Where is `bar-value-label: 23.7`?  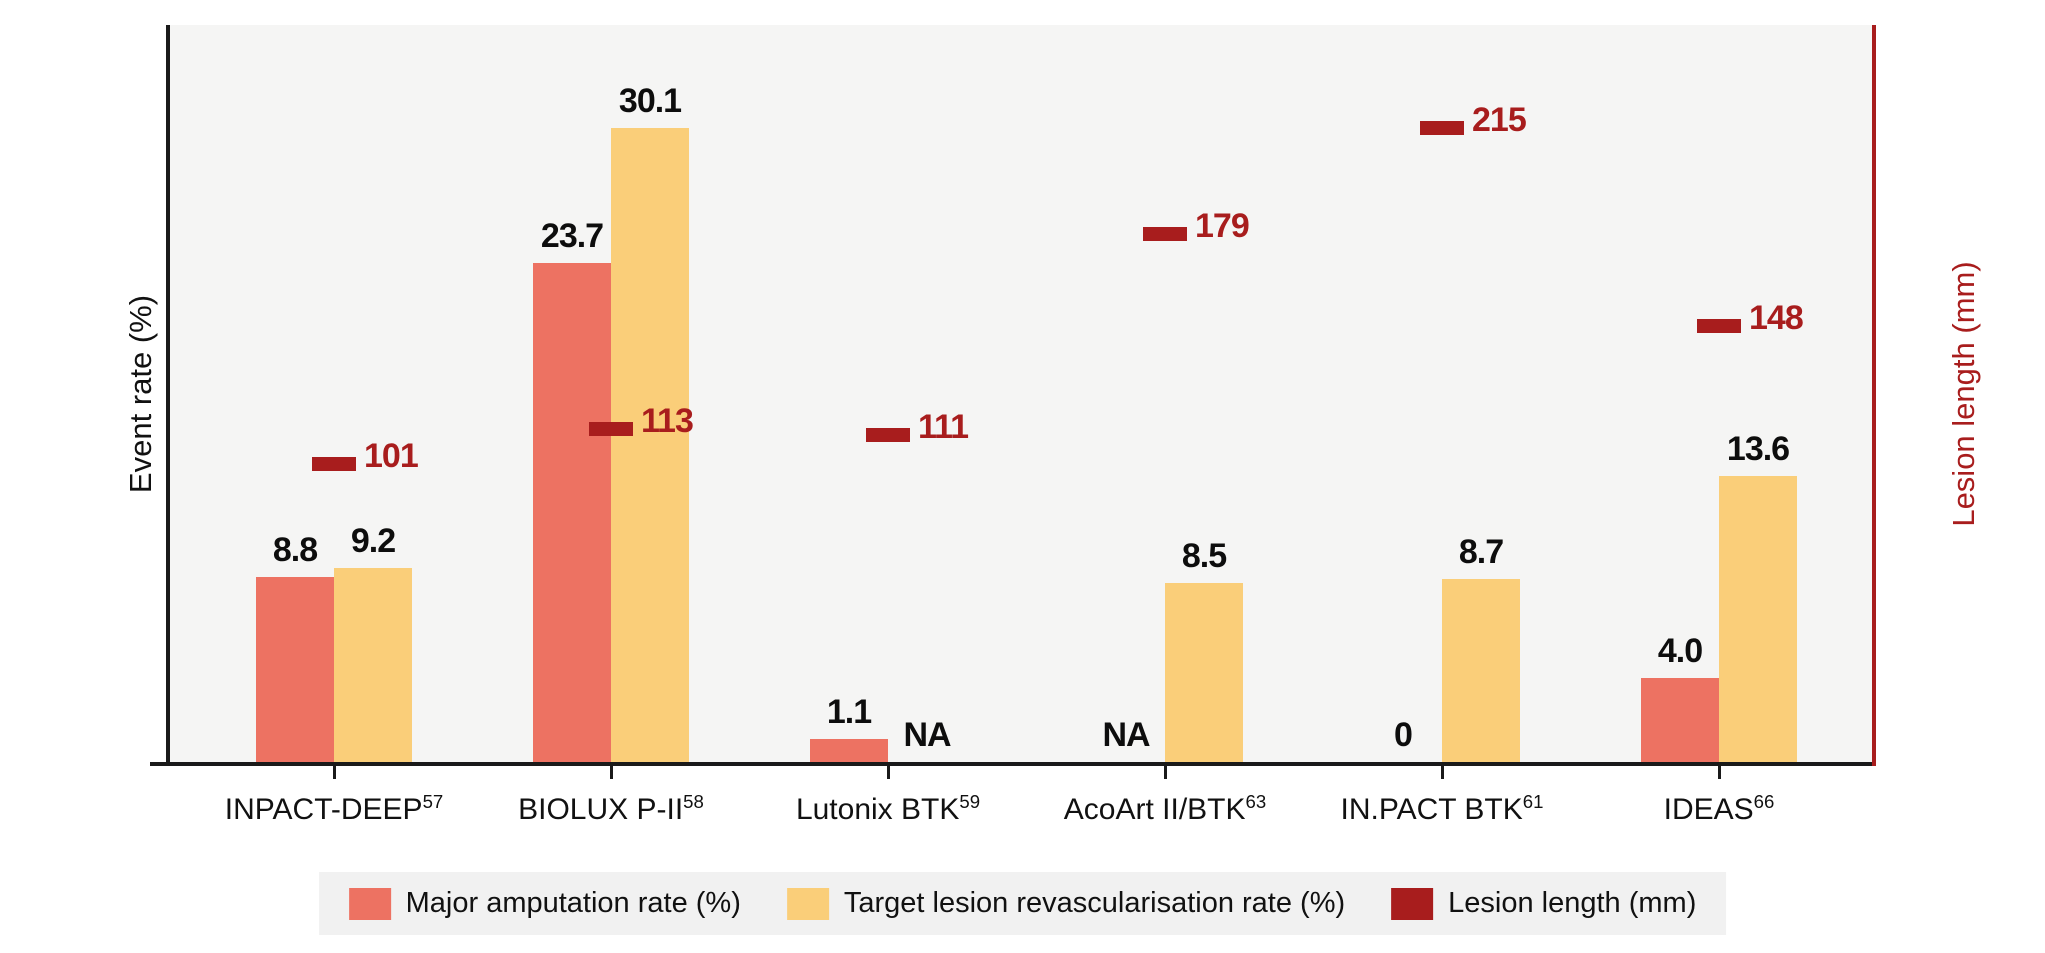
bar-value-label: 23.7 is located at coordinates (572, 235).